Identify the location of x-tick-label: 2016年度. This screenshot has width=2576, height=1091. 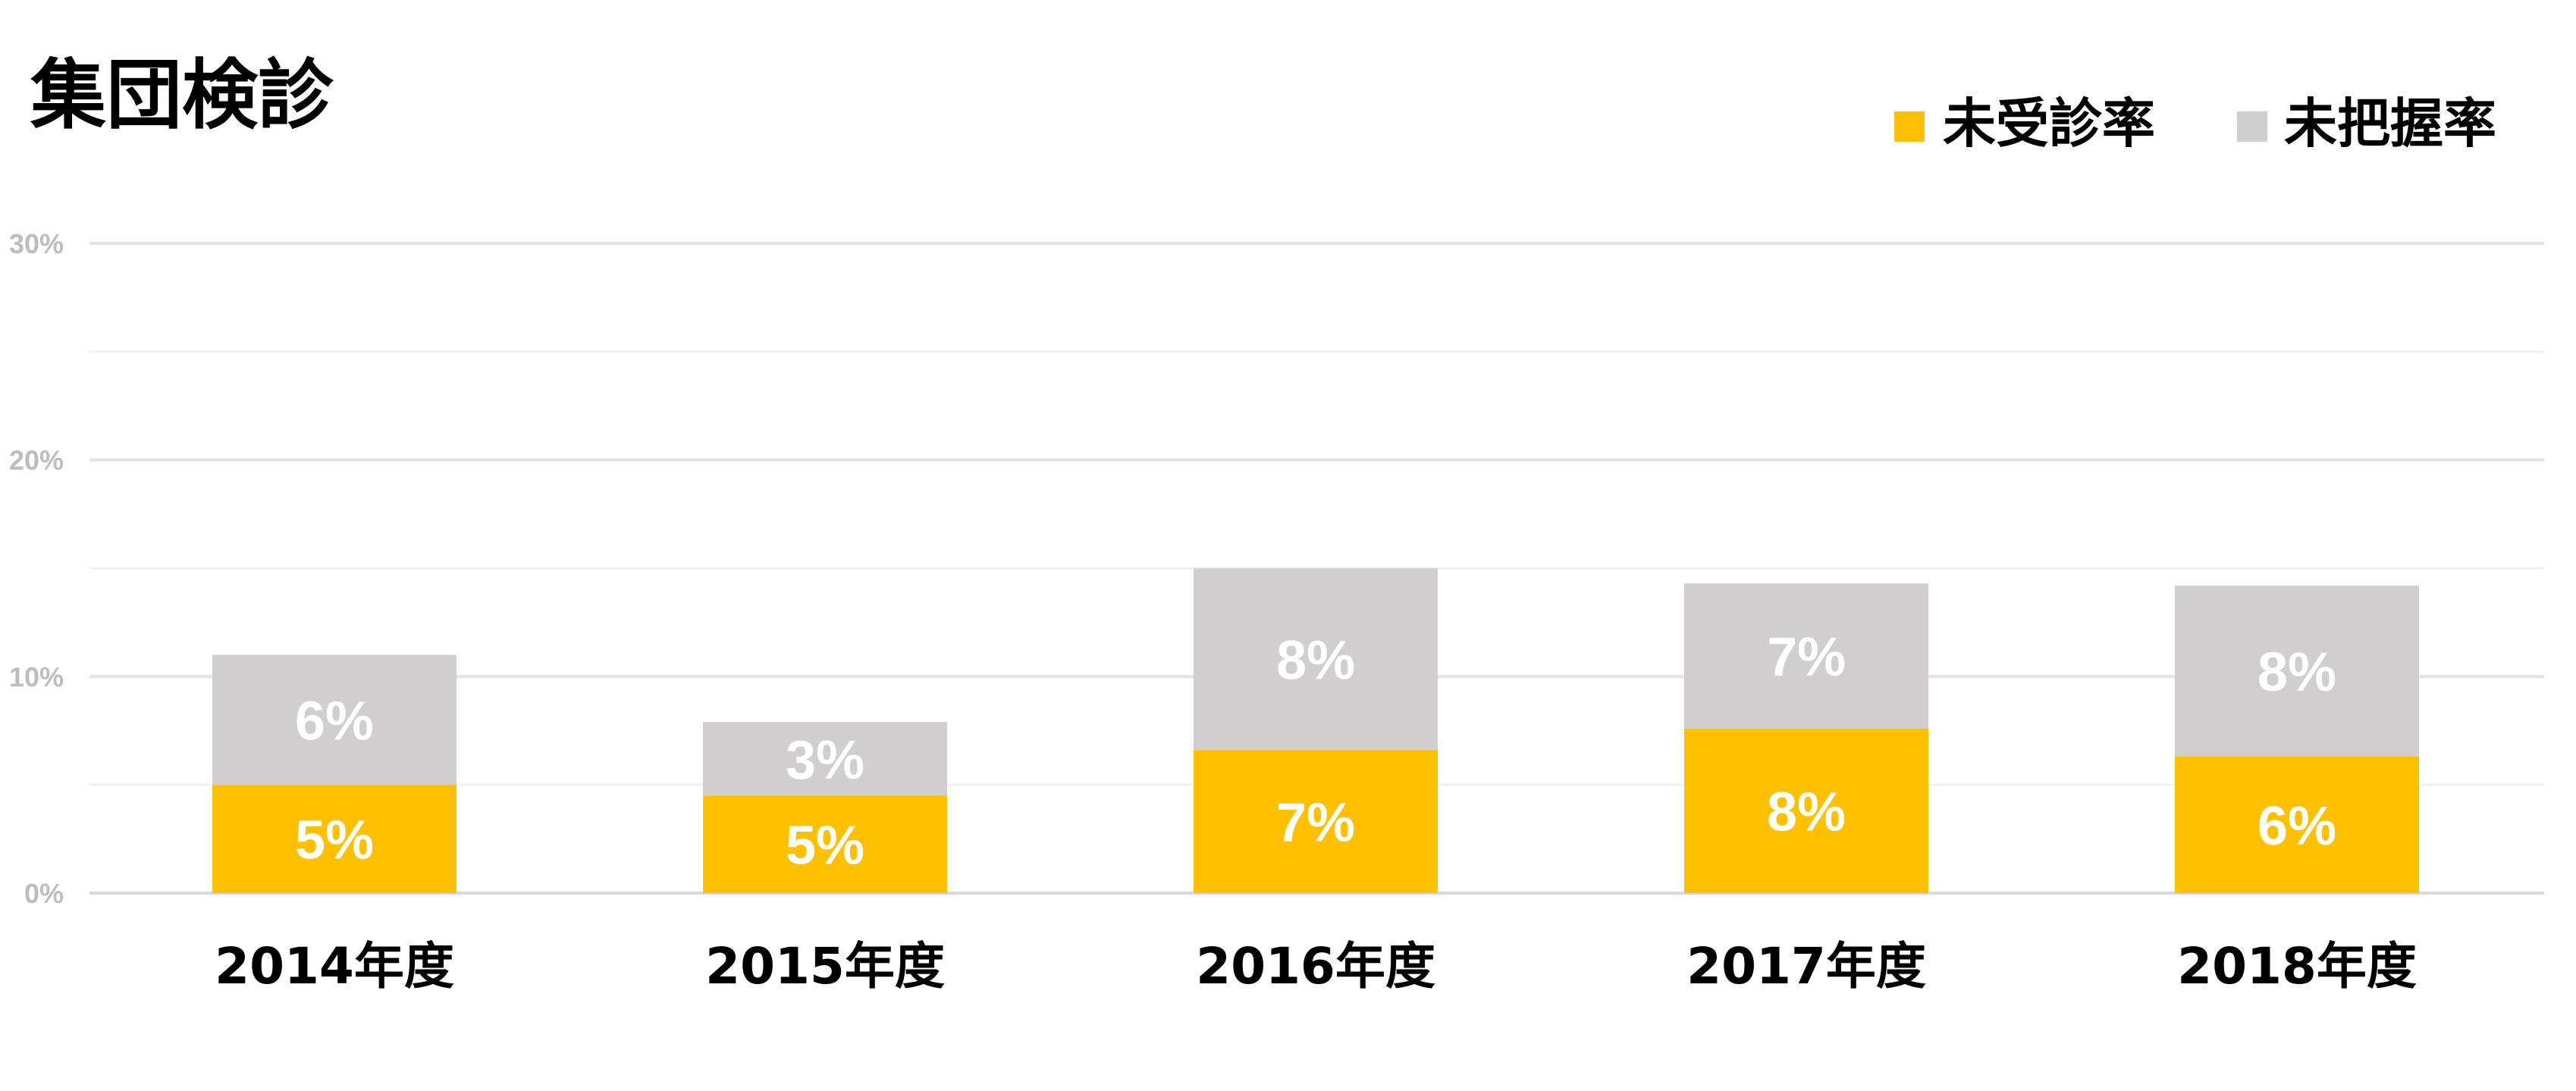
(1315, 966).